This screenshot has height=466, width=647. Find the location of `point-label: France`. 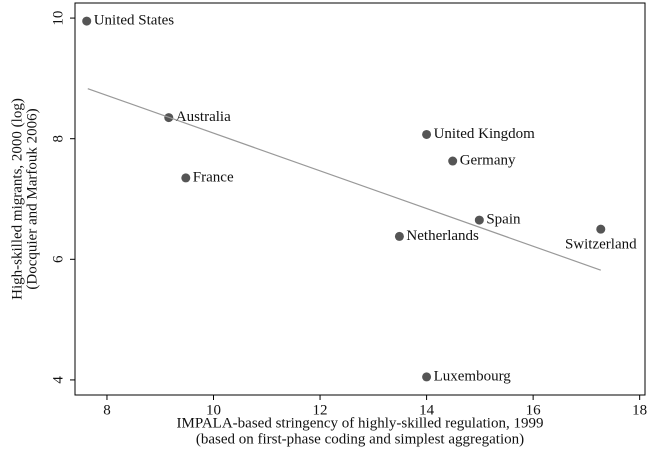

point-label: France is located at coordinates (213, 177).